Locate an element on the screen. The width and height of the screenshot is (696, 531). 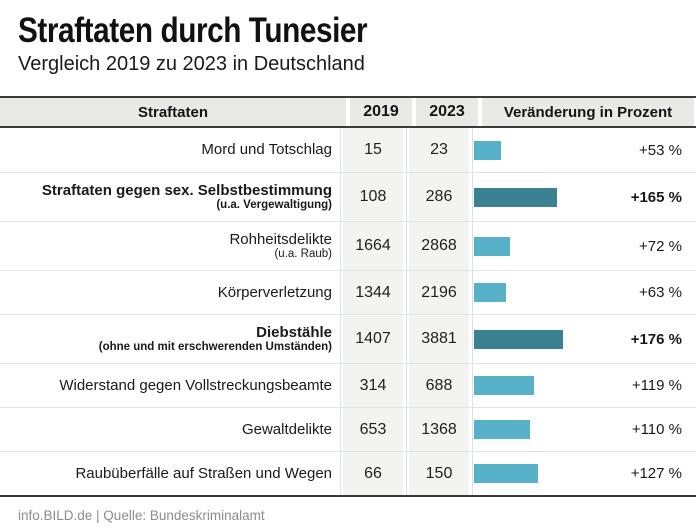
value-2019: 15 is located at coordinates (373, 149).